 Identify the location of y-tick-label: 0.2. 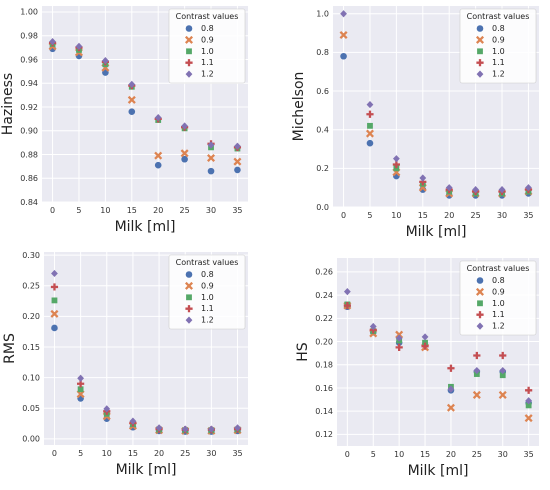
(322, 168).